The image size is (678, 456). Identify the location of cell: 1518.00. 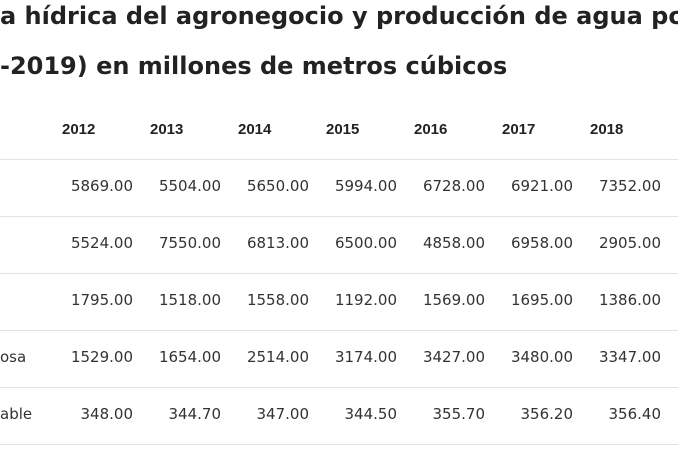
(189, 300).